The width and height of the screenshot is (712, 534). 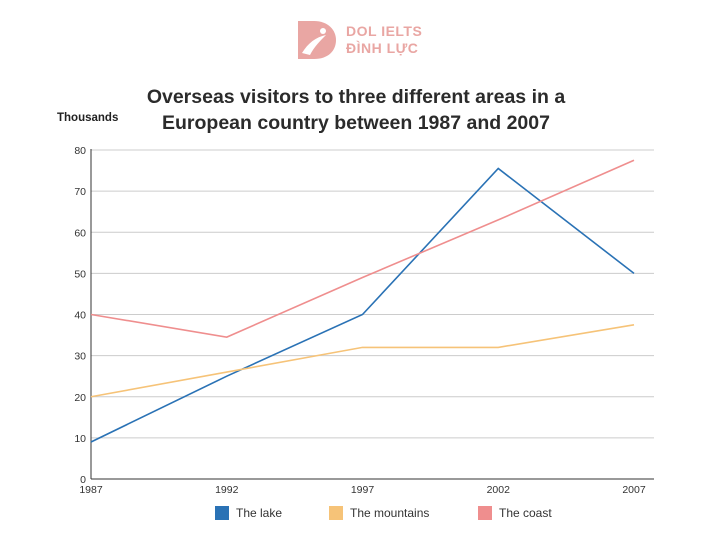 I want to click on legend-item: The mountains, so click(x=379, y=513).